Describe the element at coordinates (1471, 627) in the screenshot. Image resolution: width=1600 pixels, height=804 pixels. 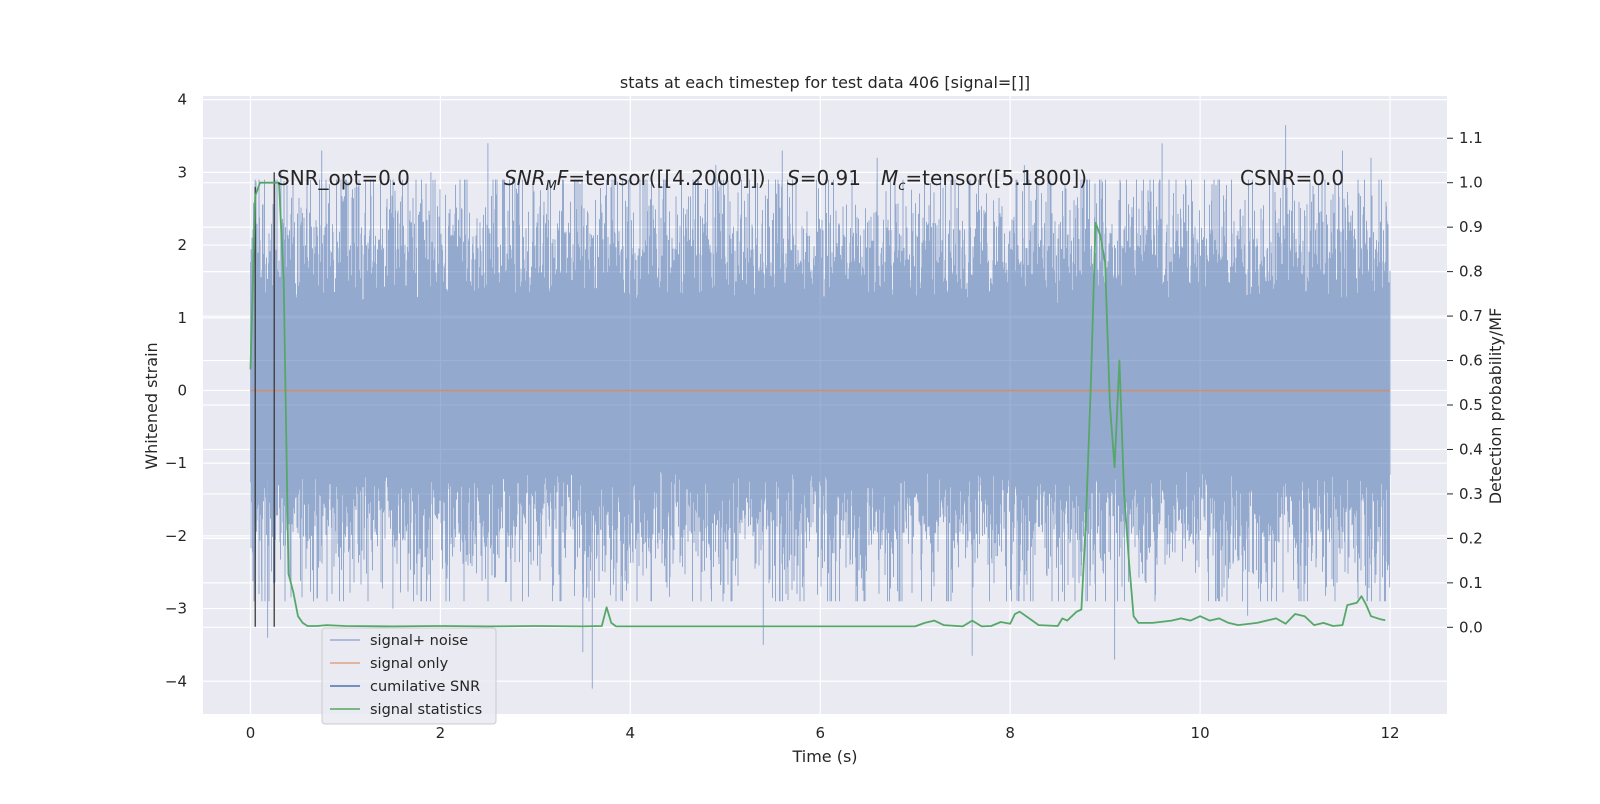
I see `y-right-tick-label-0: 0.0` at that location.